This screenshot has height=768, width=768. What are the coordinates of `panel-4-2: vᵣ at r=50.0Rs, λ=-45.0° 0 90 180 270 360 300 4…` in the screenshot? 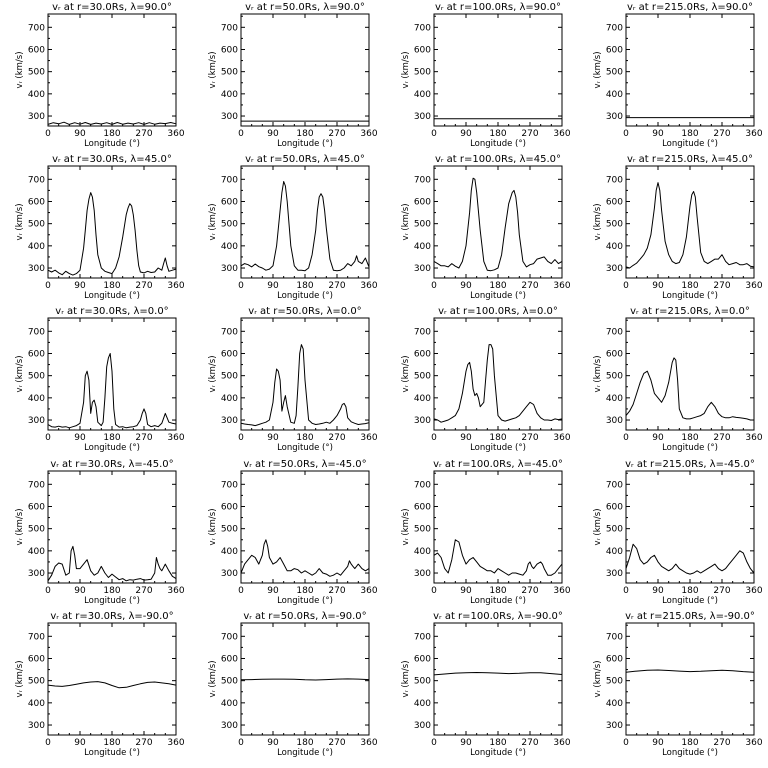 It's located at (293, 532).